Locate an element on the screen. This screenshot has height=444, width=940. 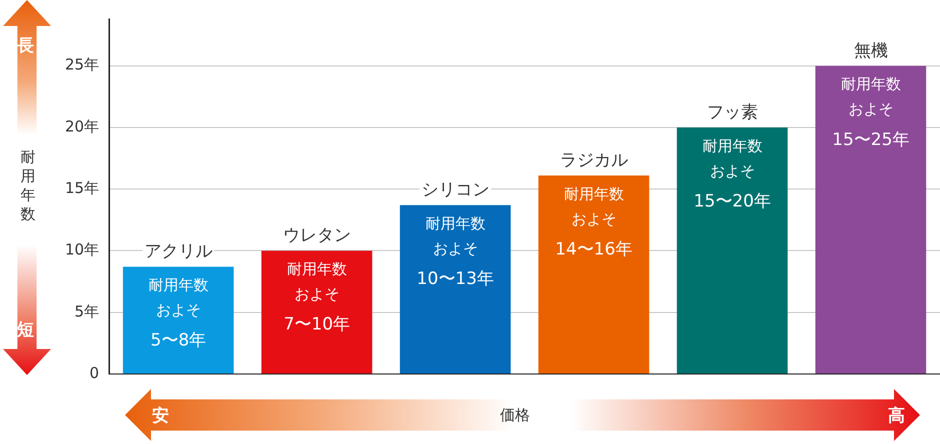
y-tick-label: 20年 is located at coordinates (82, 126).